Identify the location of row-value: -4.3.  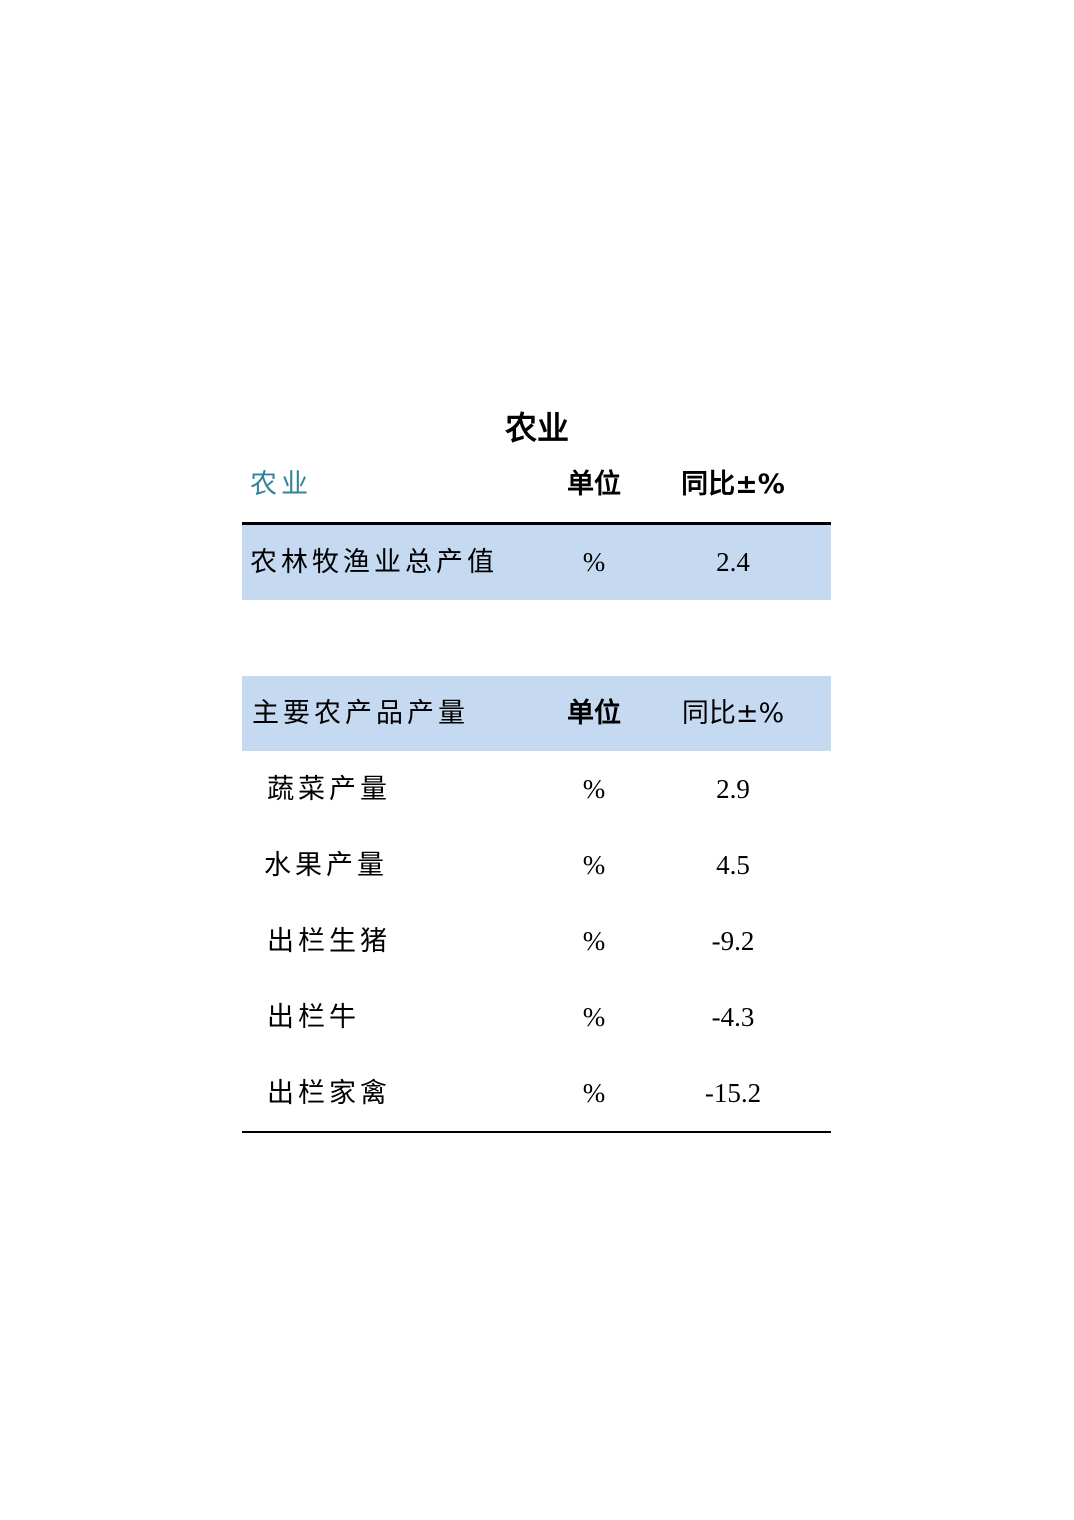
(733, 1017).